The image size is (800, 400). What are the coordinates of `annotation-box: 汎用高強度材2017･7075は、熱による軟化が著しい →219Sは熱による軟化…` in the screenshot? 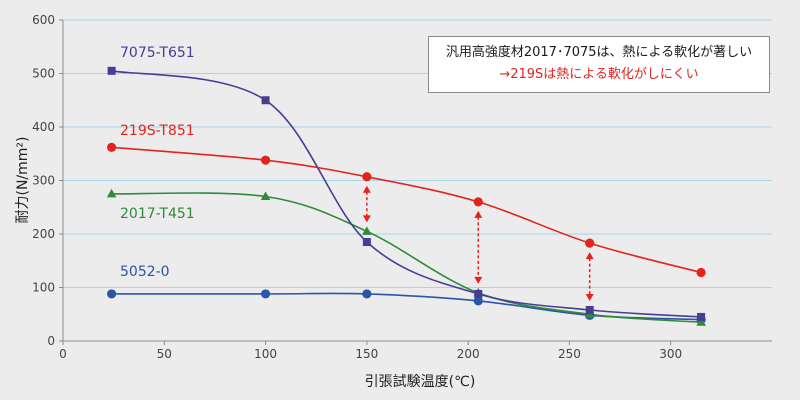 It's located at (599, 64).